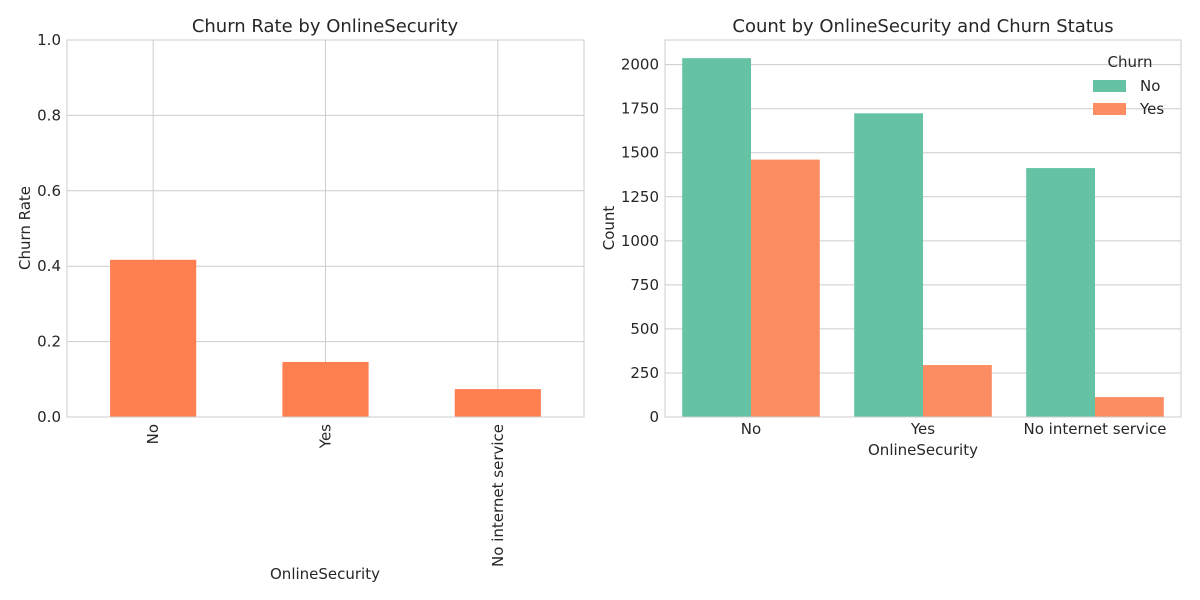 The image size is (1200, 600). I want to click on chart2-y-tick-label: 1750, so click(640, 109).